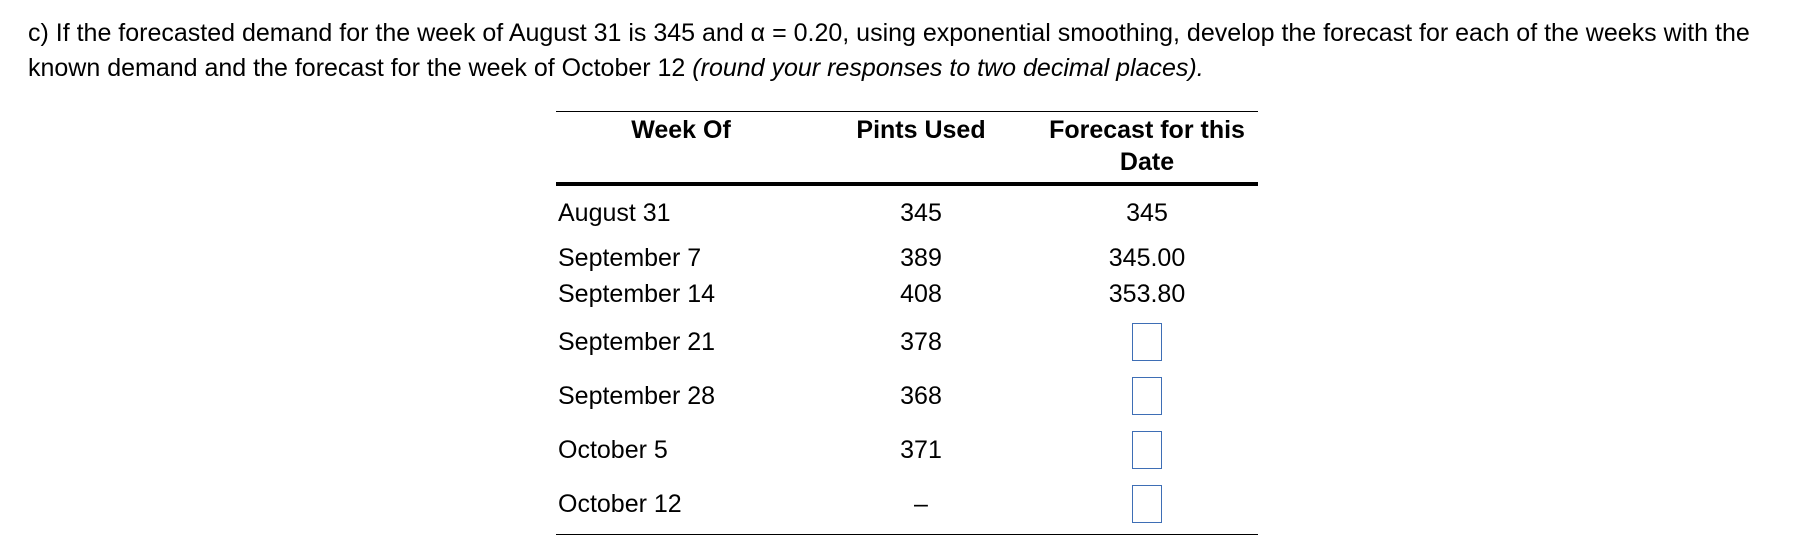  I want to click on week-cell: September 14, so click(637, 293).